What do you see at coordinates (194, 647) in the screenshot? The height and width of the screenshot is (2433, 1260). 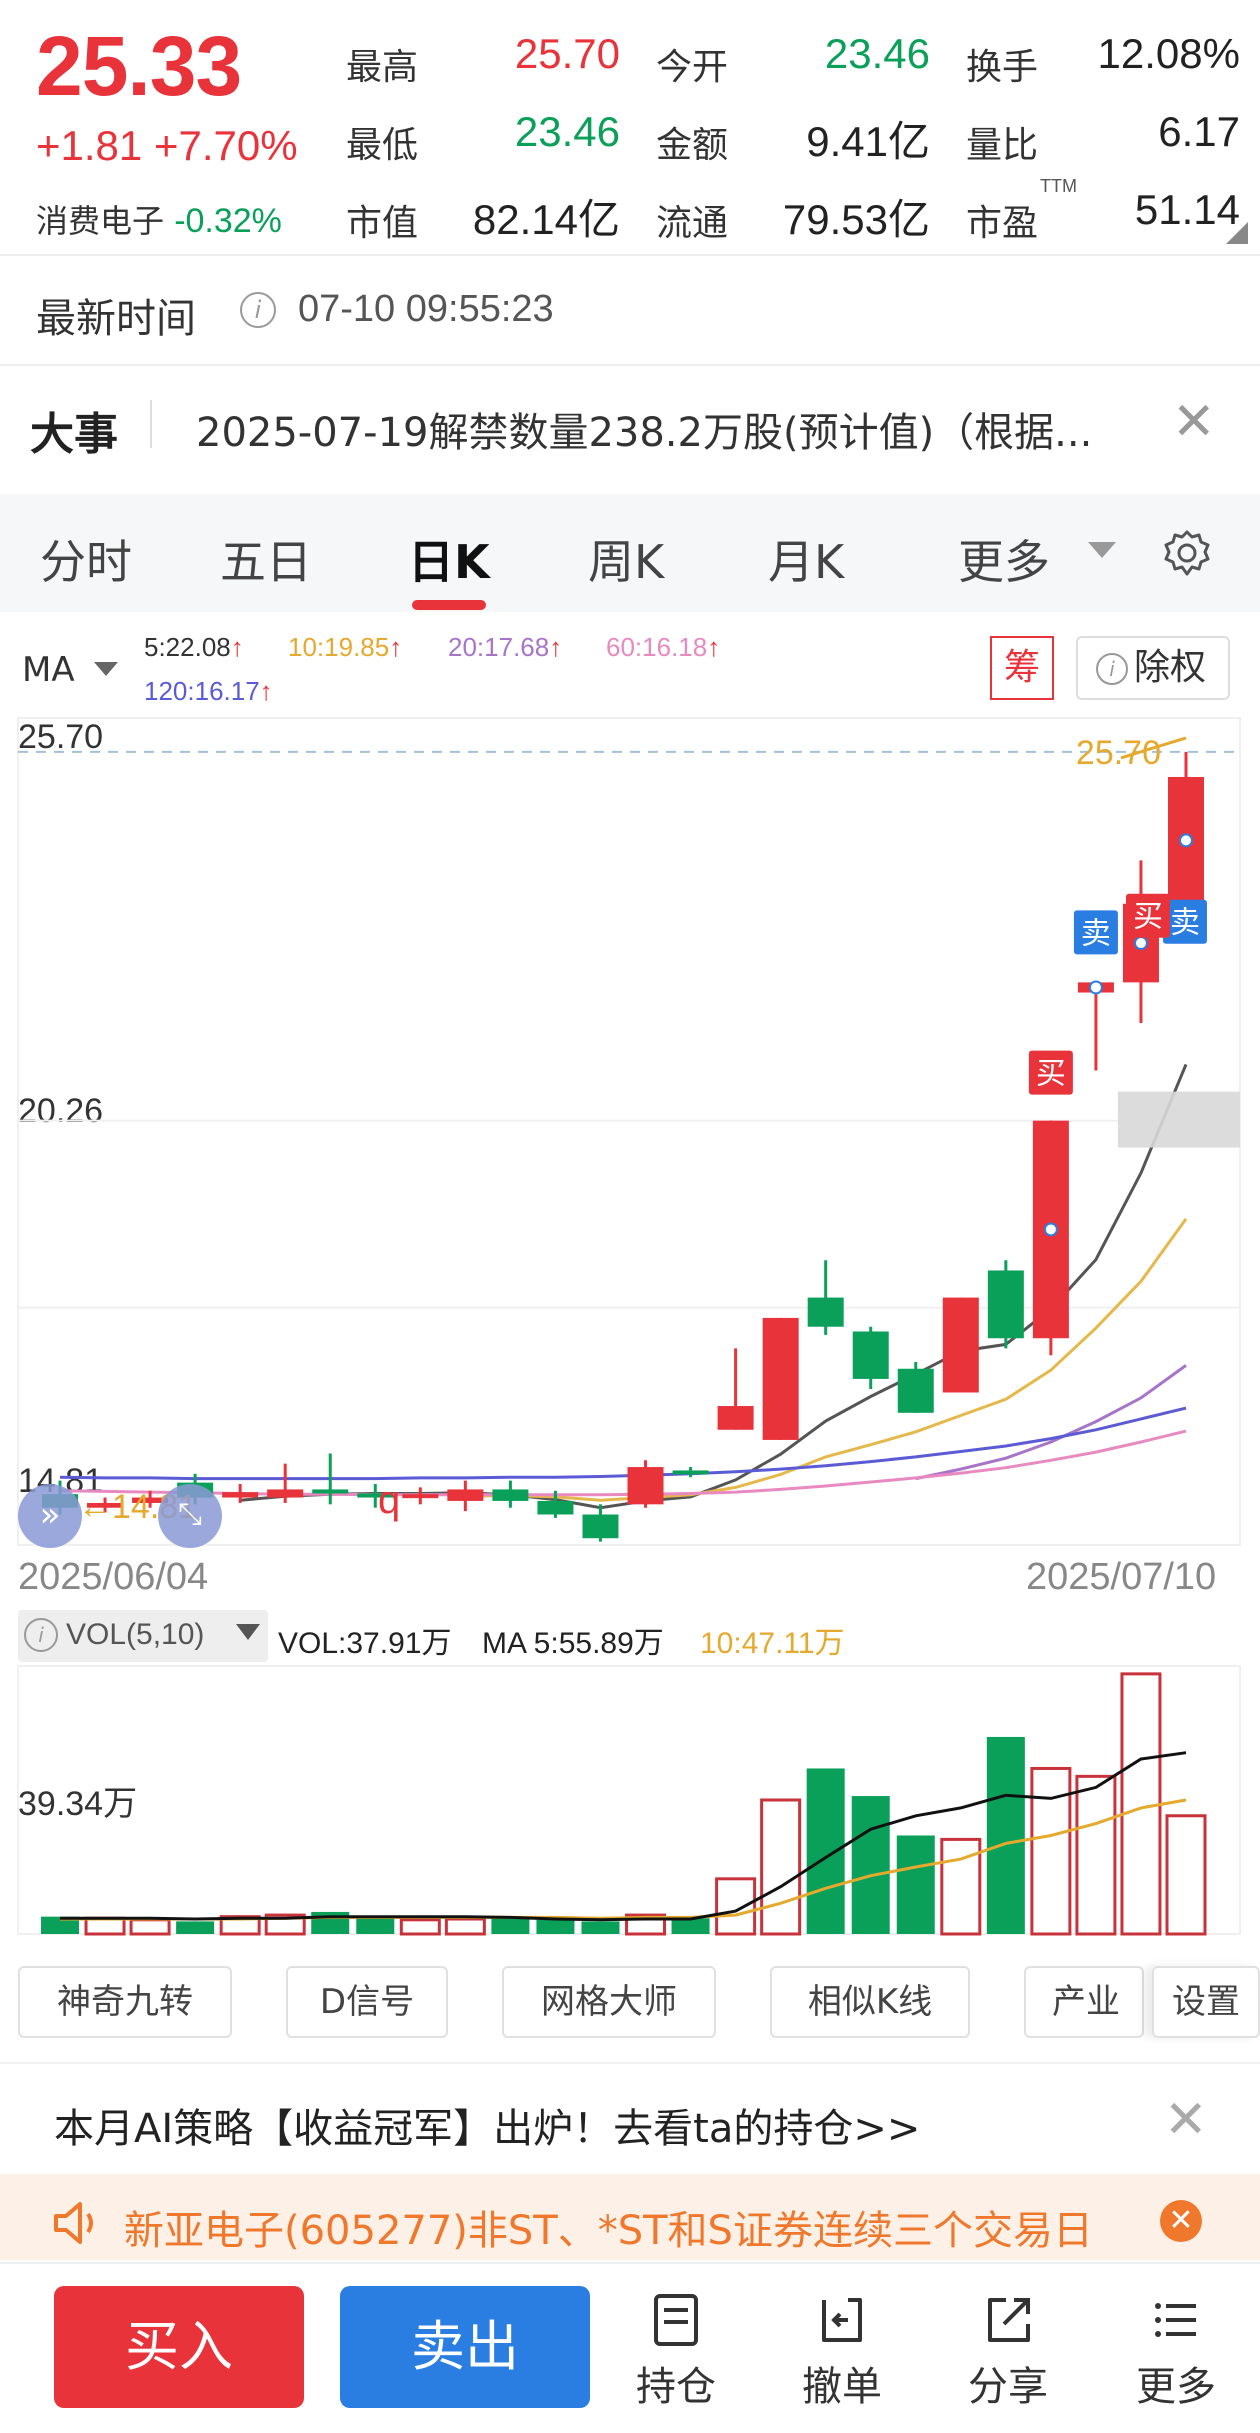 I see `ma5-legend: 5:22.08↑` at bounding box center [194, 647].